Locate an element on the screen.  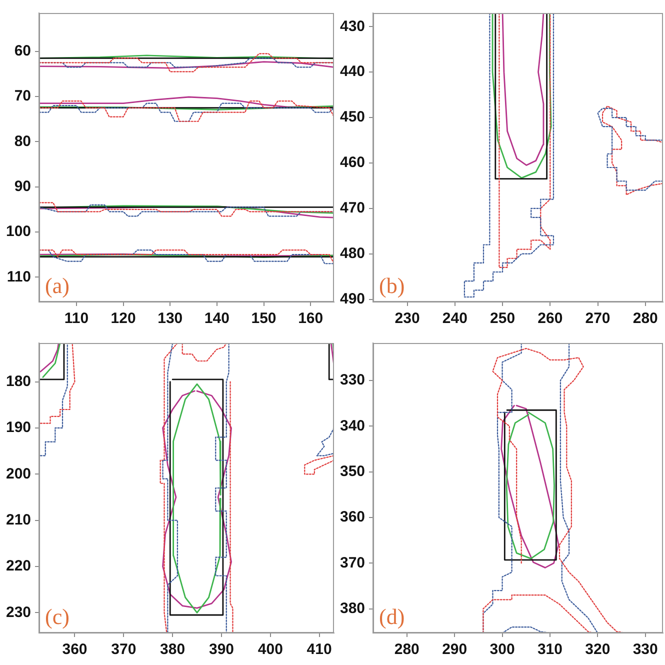
x-tick-label: 370 is located at coordinates (123, 649).